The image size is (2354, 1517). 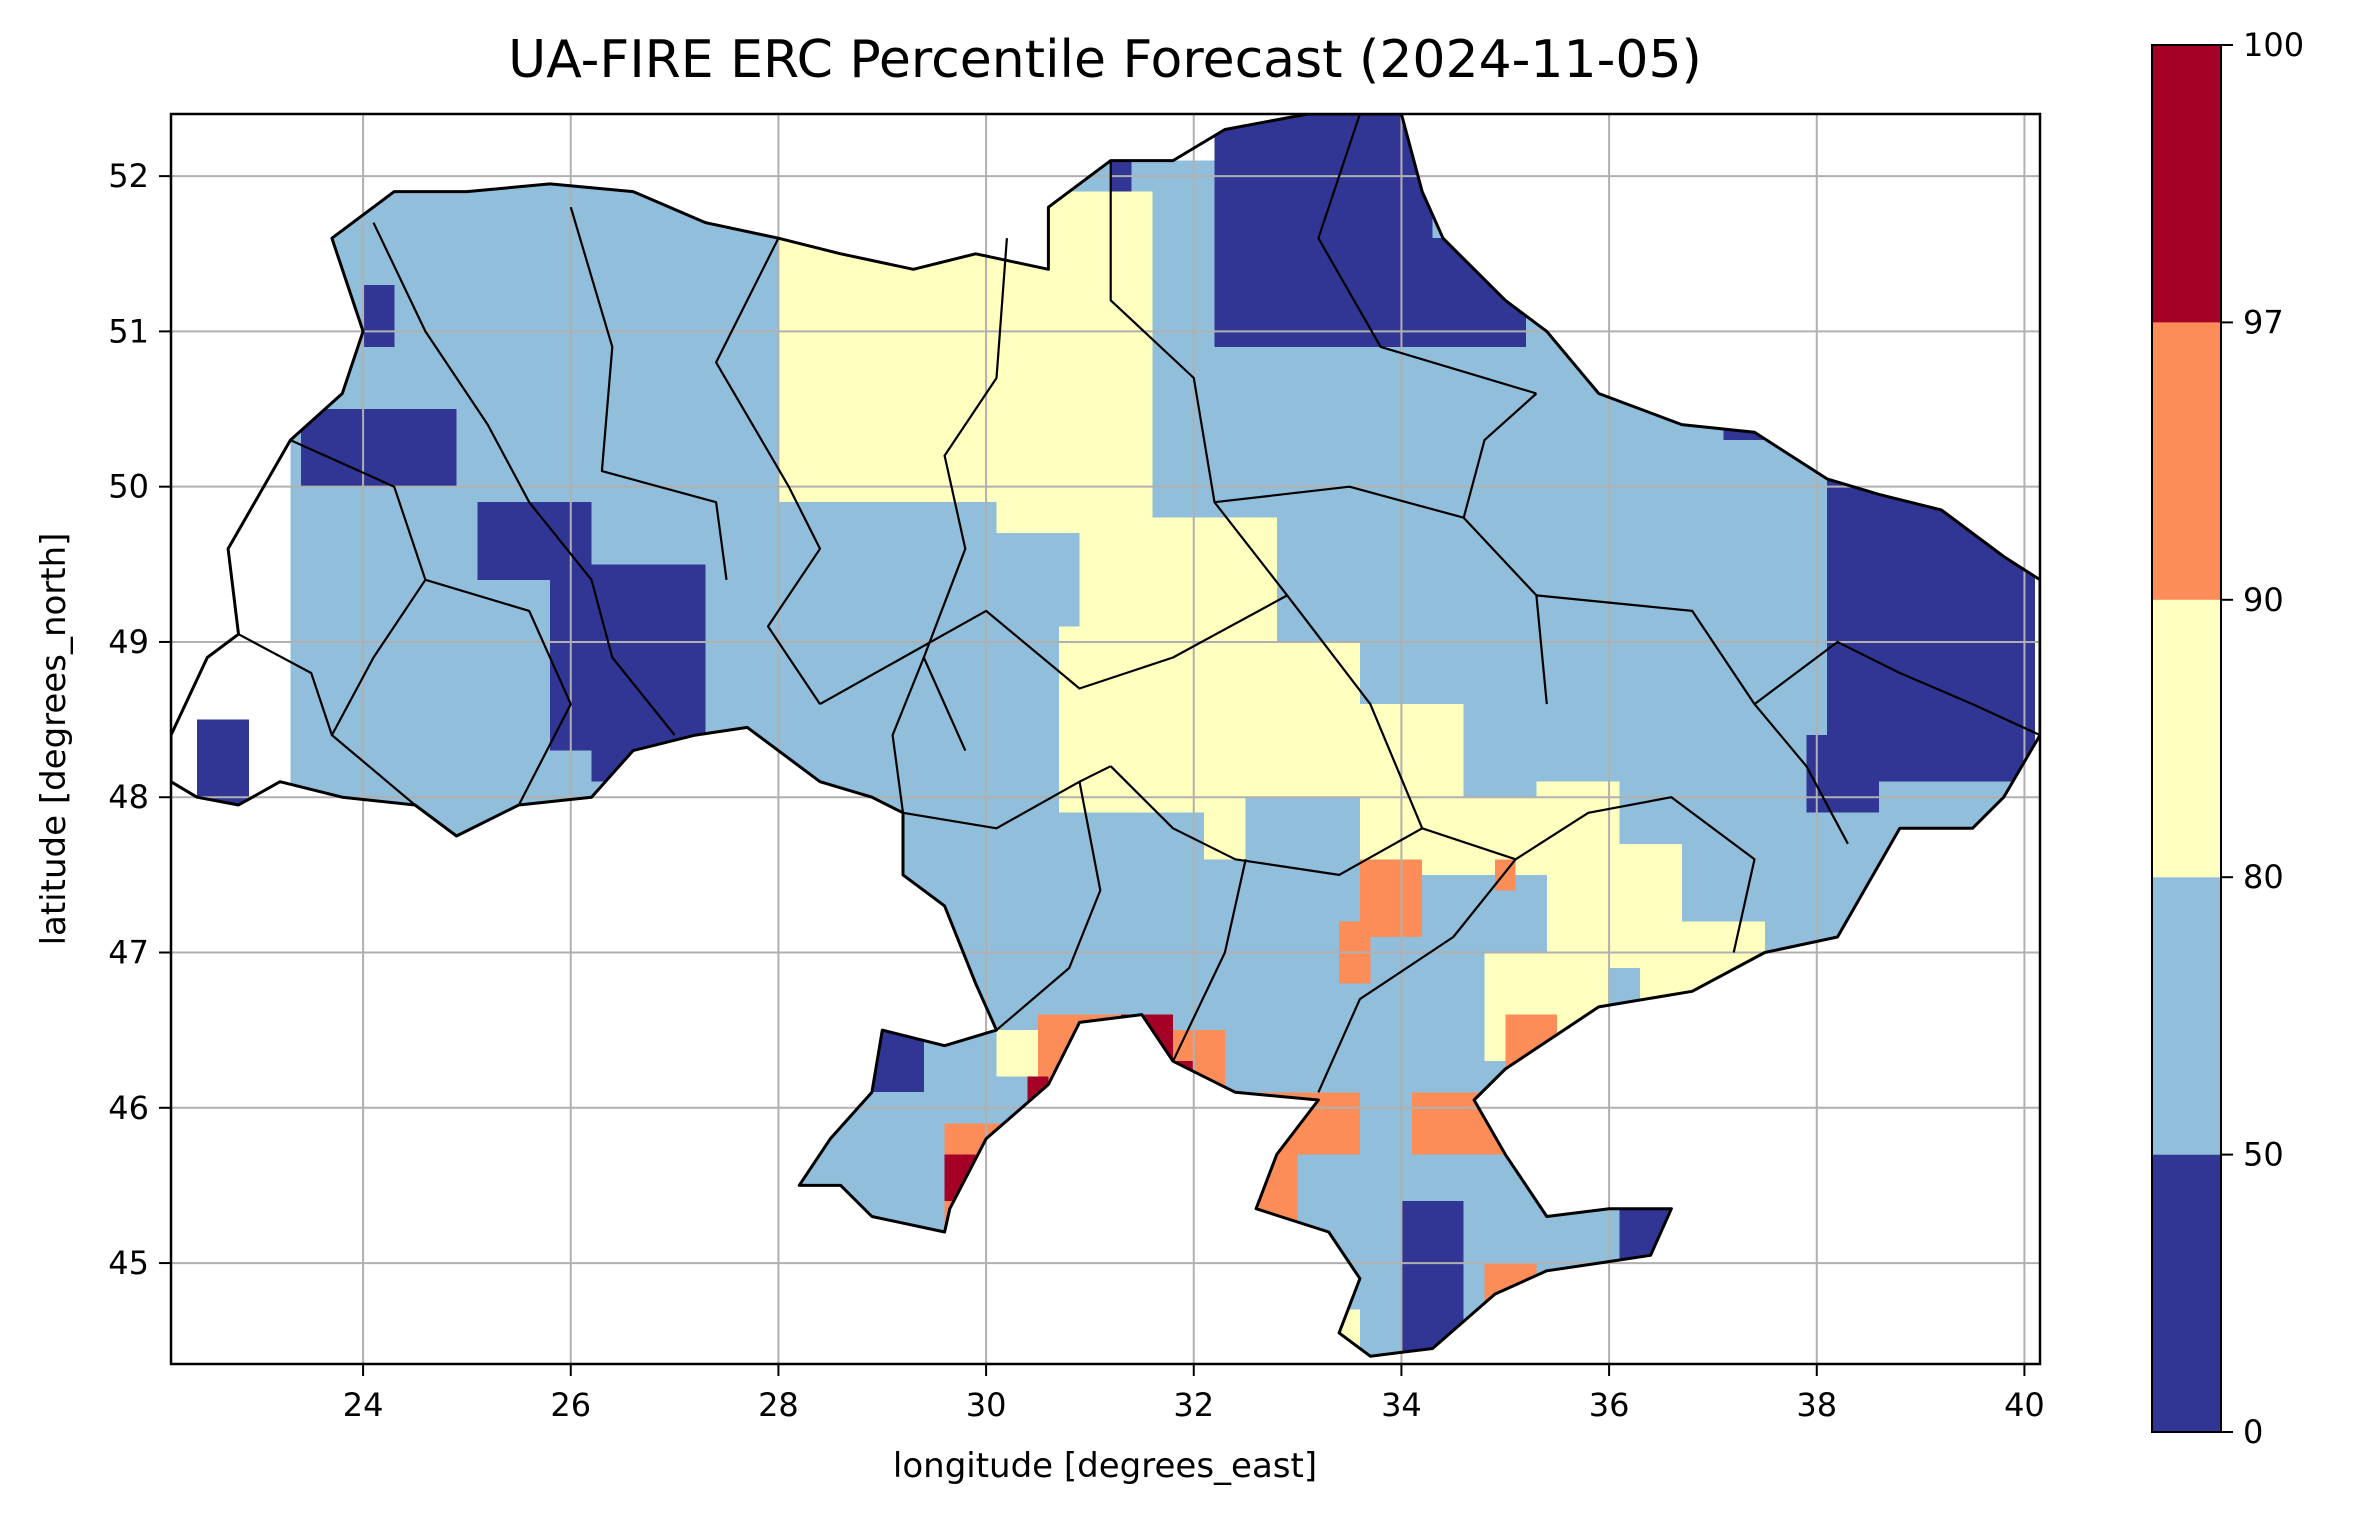 What do you see at coordinates (2263, 322) in the screenshot?
I see `colorbar-tick-label-97: 97` at bounding box center [2263, 322].